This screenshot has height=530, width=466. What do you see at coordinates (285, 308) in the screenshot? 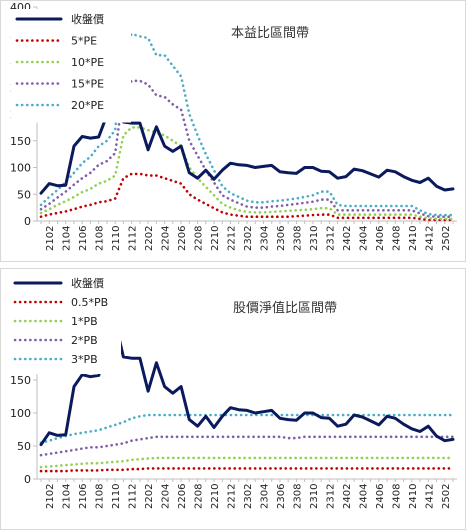
I see `chart-title: 股價淨值比區間帶` at bounding box center [285, 308].